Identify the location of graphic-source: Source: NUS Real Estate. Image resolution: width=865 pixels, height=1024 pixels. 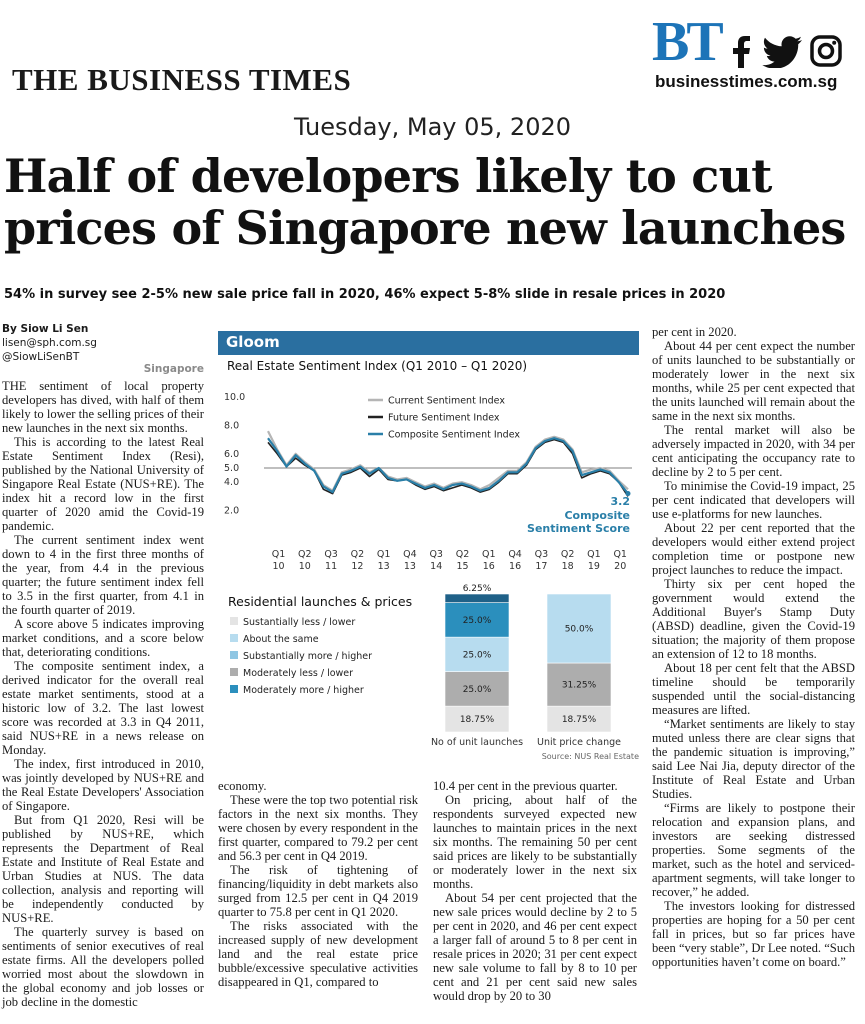
(590, 756).